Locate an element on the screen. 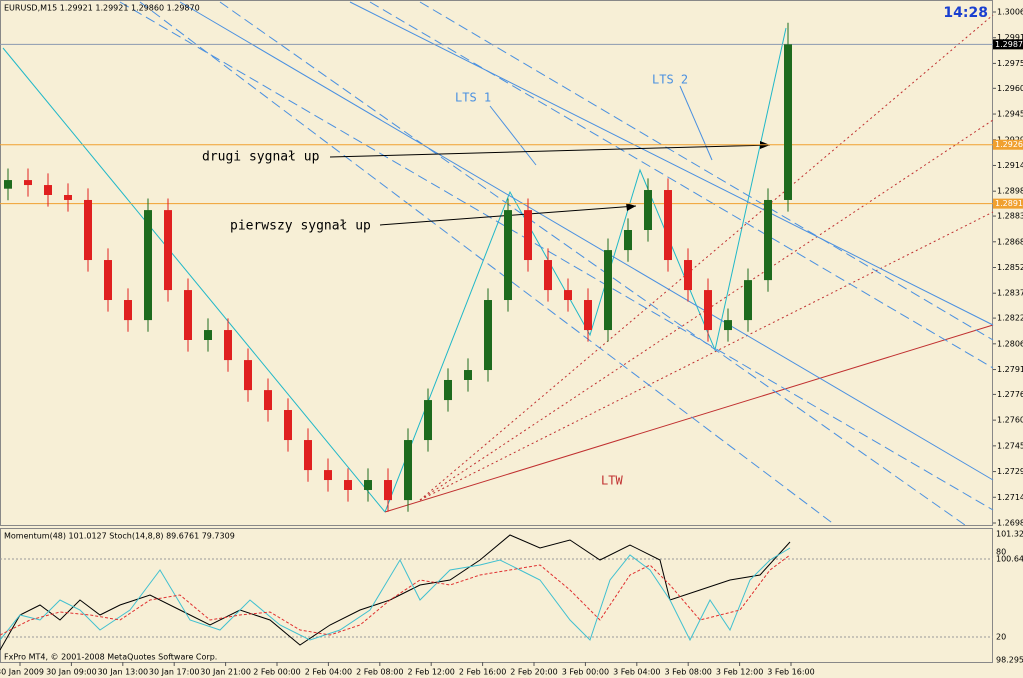 The height and width of the screenshot is (678, 1023). y-tick-label: 1.28835 is located at coordinates (1010, 216).